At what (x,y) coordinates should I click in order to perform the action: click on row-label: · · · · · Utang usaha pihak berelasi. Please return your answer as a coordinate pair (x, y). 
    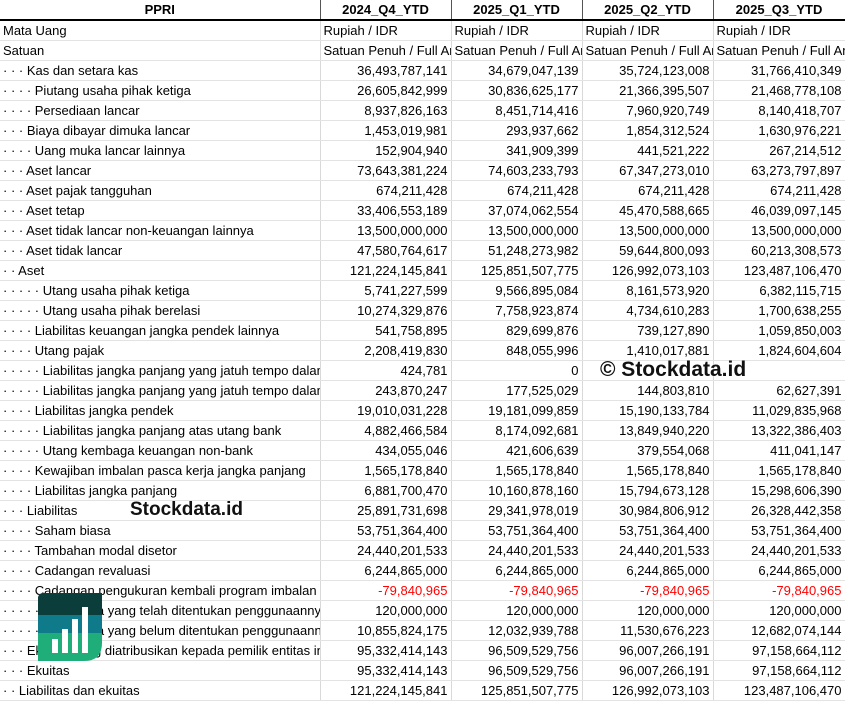
    Looking at the image, I should click on (160, 310).